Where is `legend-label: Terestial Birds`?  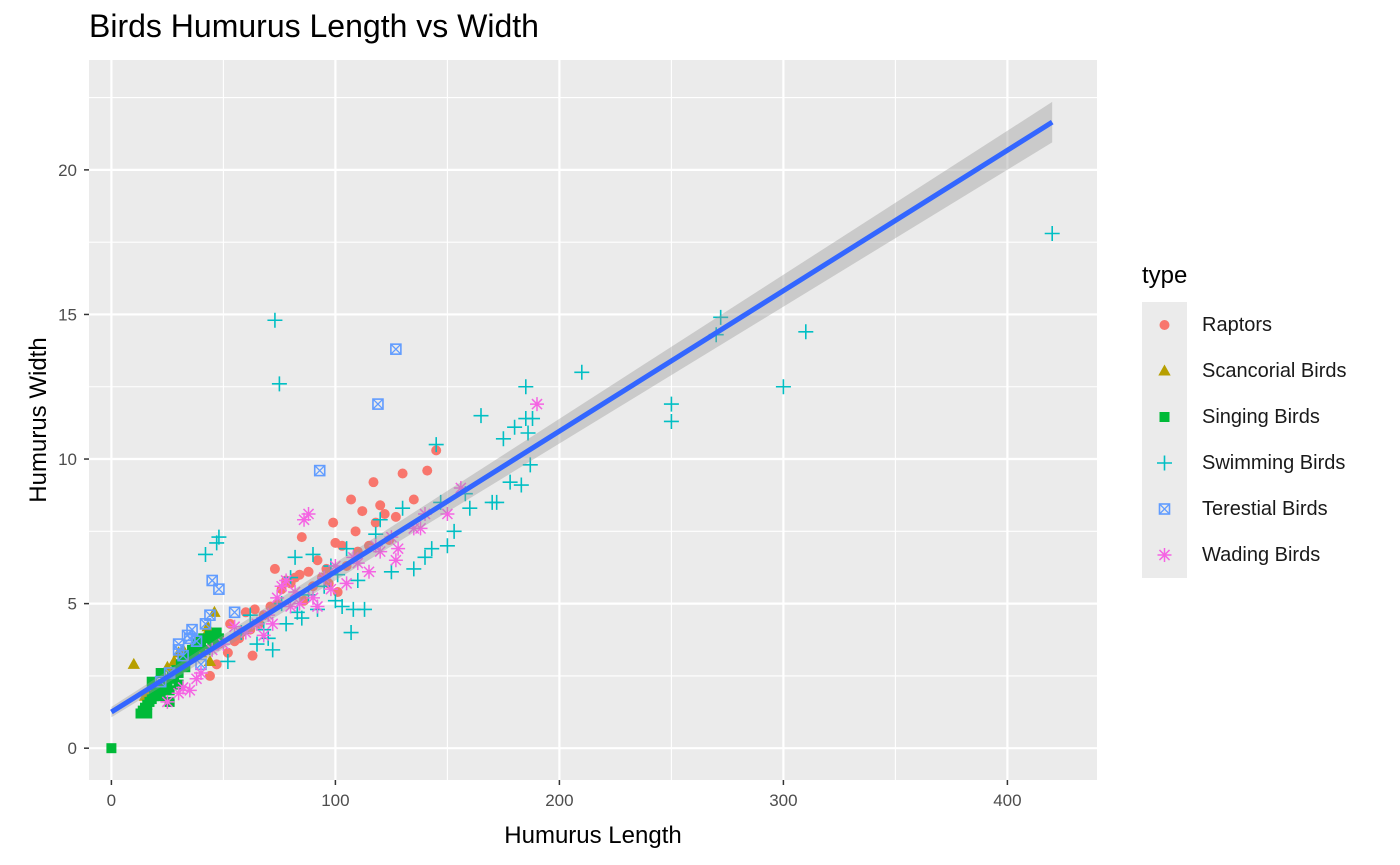
legend-label: Terestial Birds is located at coordinates (1265, 508).